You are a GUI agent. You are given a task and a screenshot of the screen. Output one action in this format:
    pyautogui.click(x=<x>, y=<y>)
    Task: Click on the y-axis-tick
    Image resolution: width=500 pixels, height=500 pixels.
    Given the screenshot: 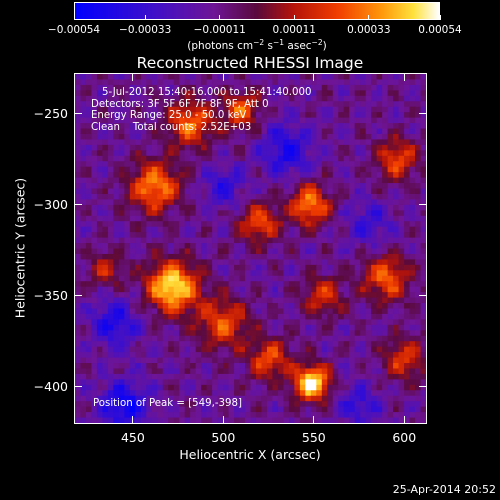 What is the action you would take?
    pyautogui.click(x=78, y=387)
    